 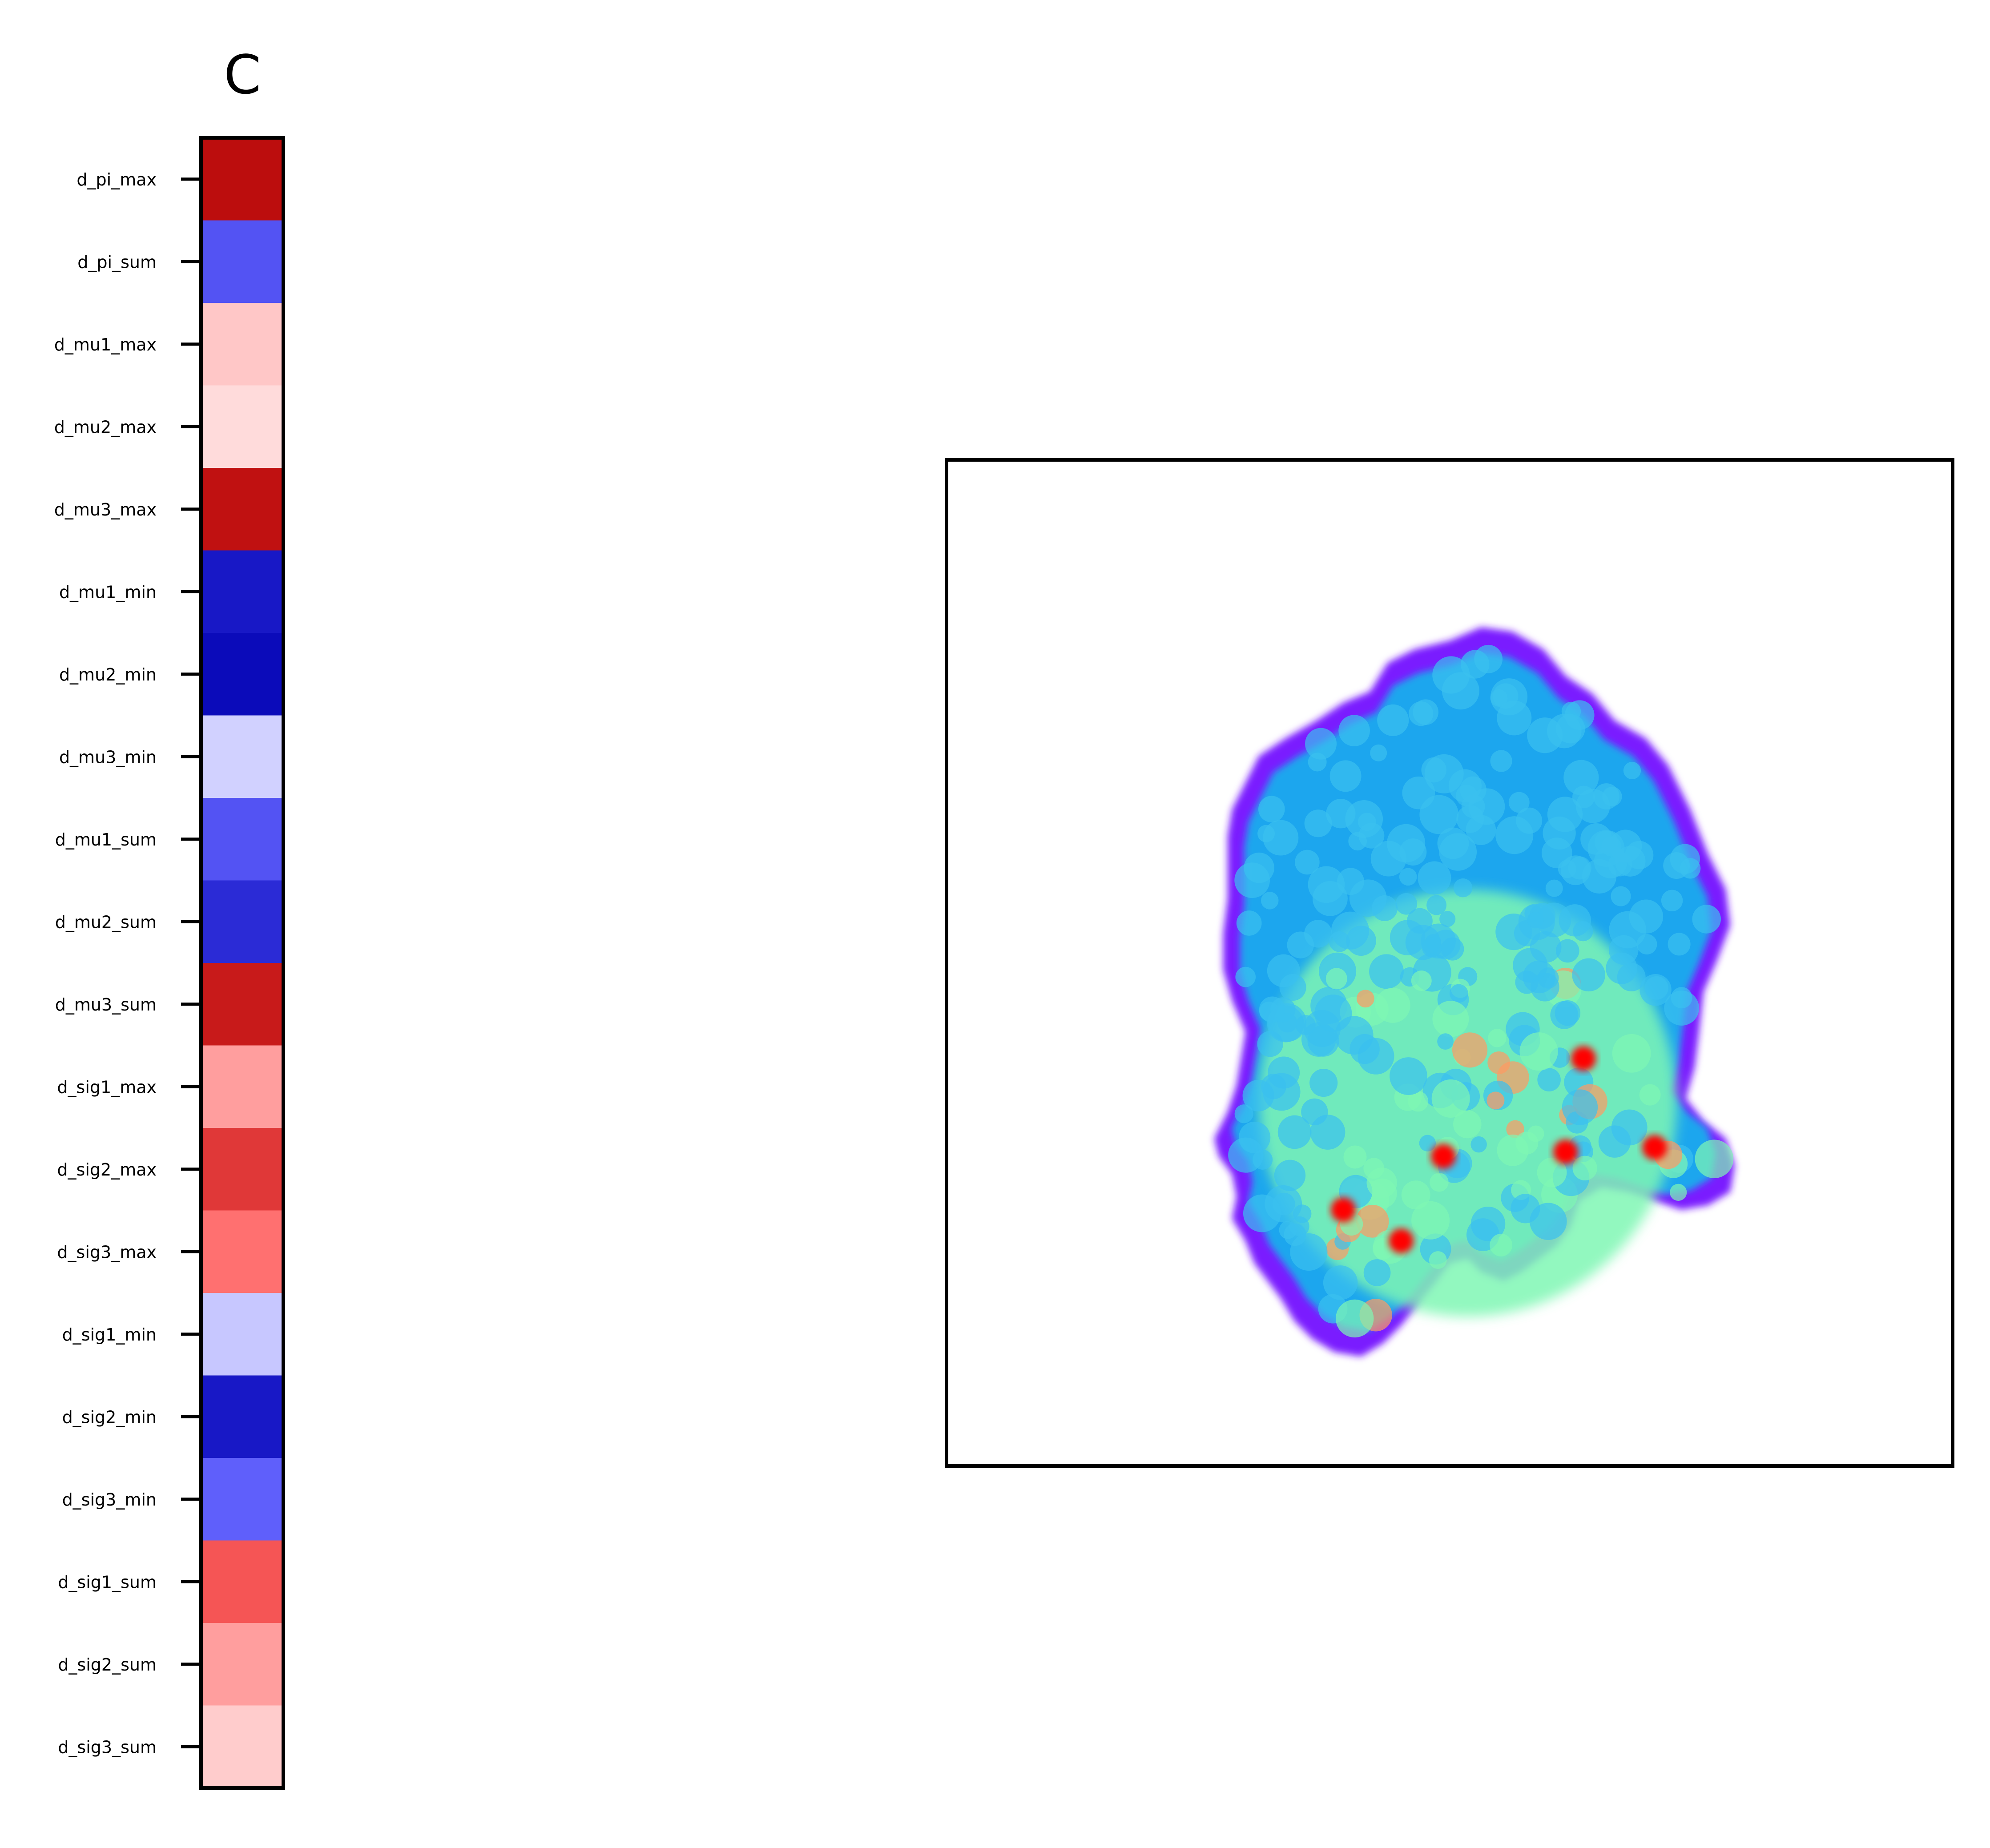 I want to click on y-tick-label: d_mu1_max, so click(x=105, y=344).